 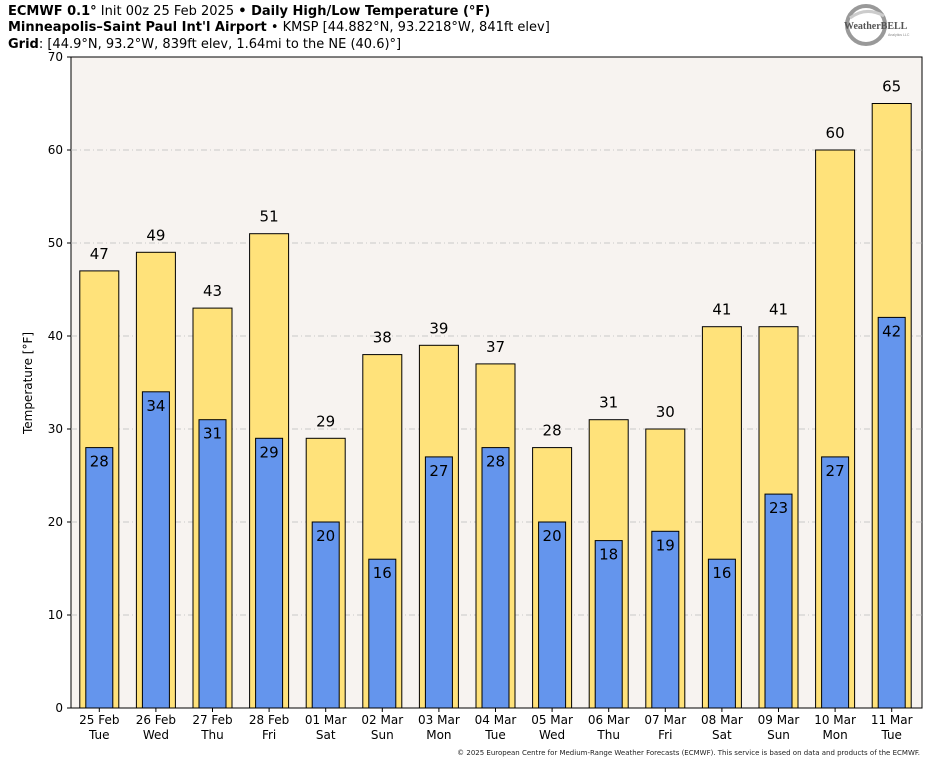 I want to click on weatherbell-logo: WeatherBELL Analytics LLC, so click(x=877, y=25).